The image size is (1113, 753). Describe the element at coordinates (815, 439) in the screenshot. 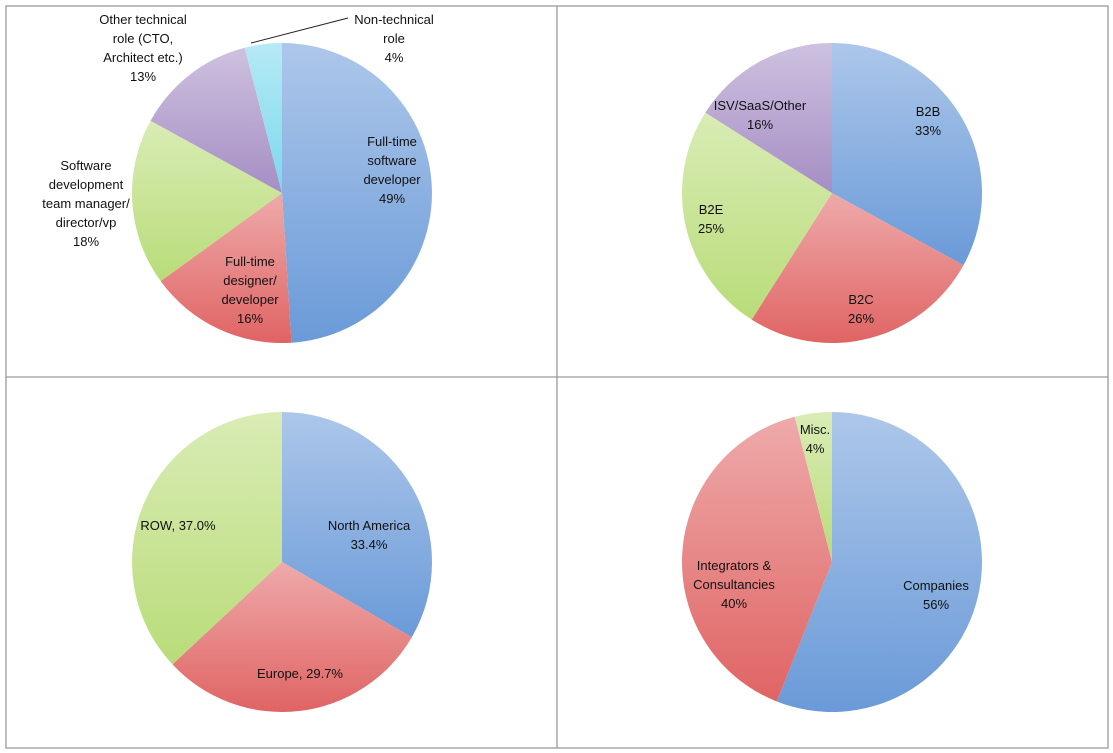

I see `slice-label: Misc. 4%` at that location.